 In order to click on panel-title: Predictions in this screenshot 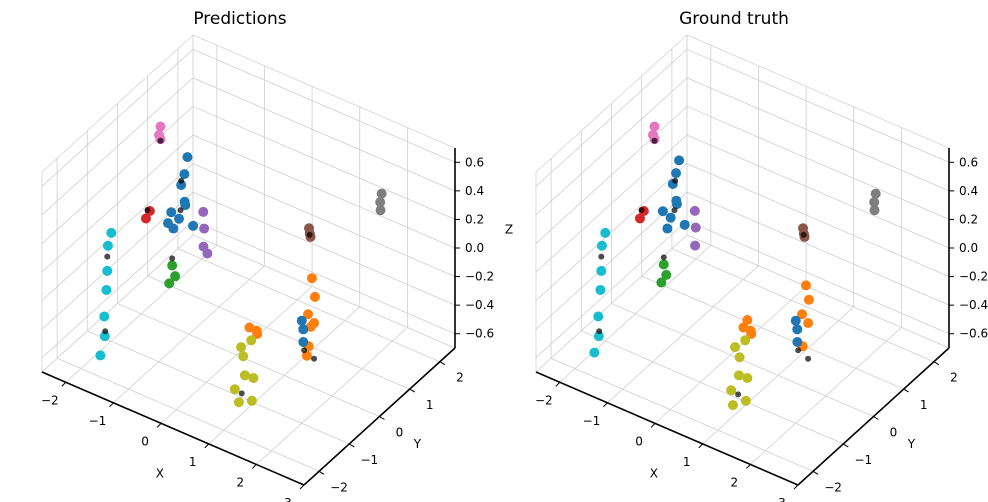, I will do `click(239, 19)`.